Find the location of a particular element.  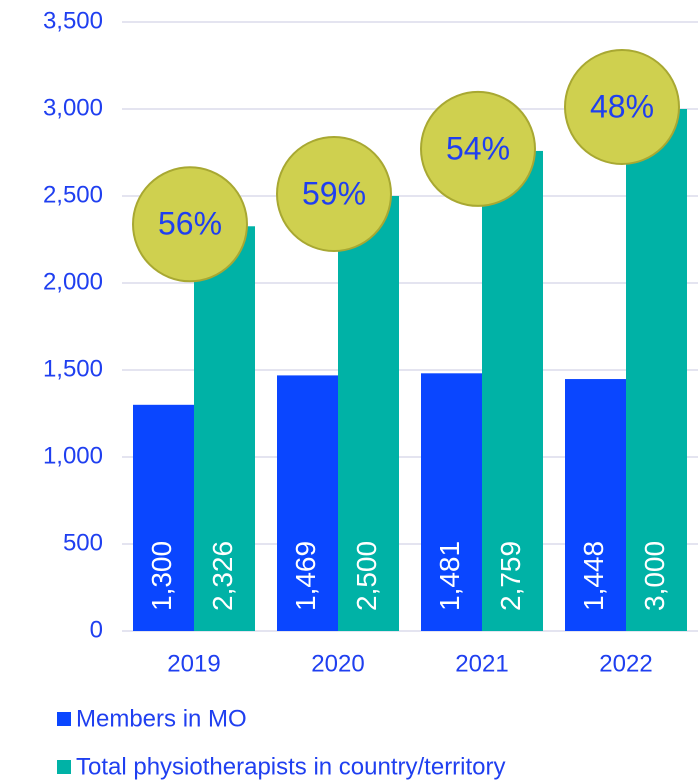

data-label: 1,469 is located at coordinates (305, 576).